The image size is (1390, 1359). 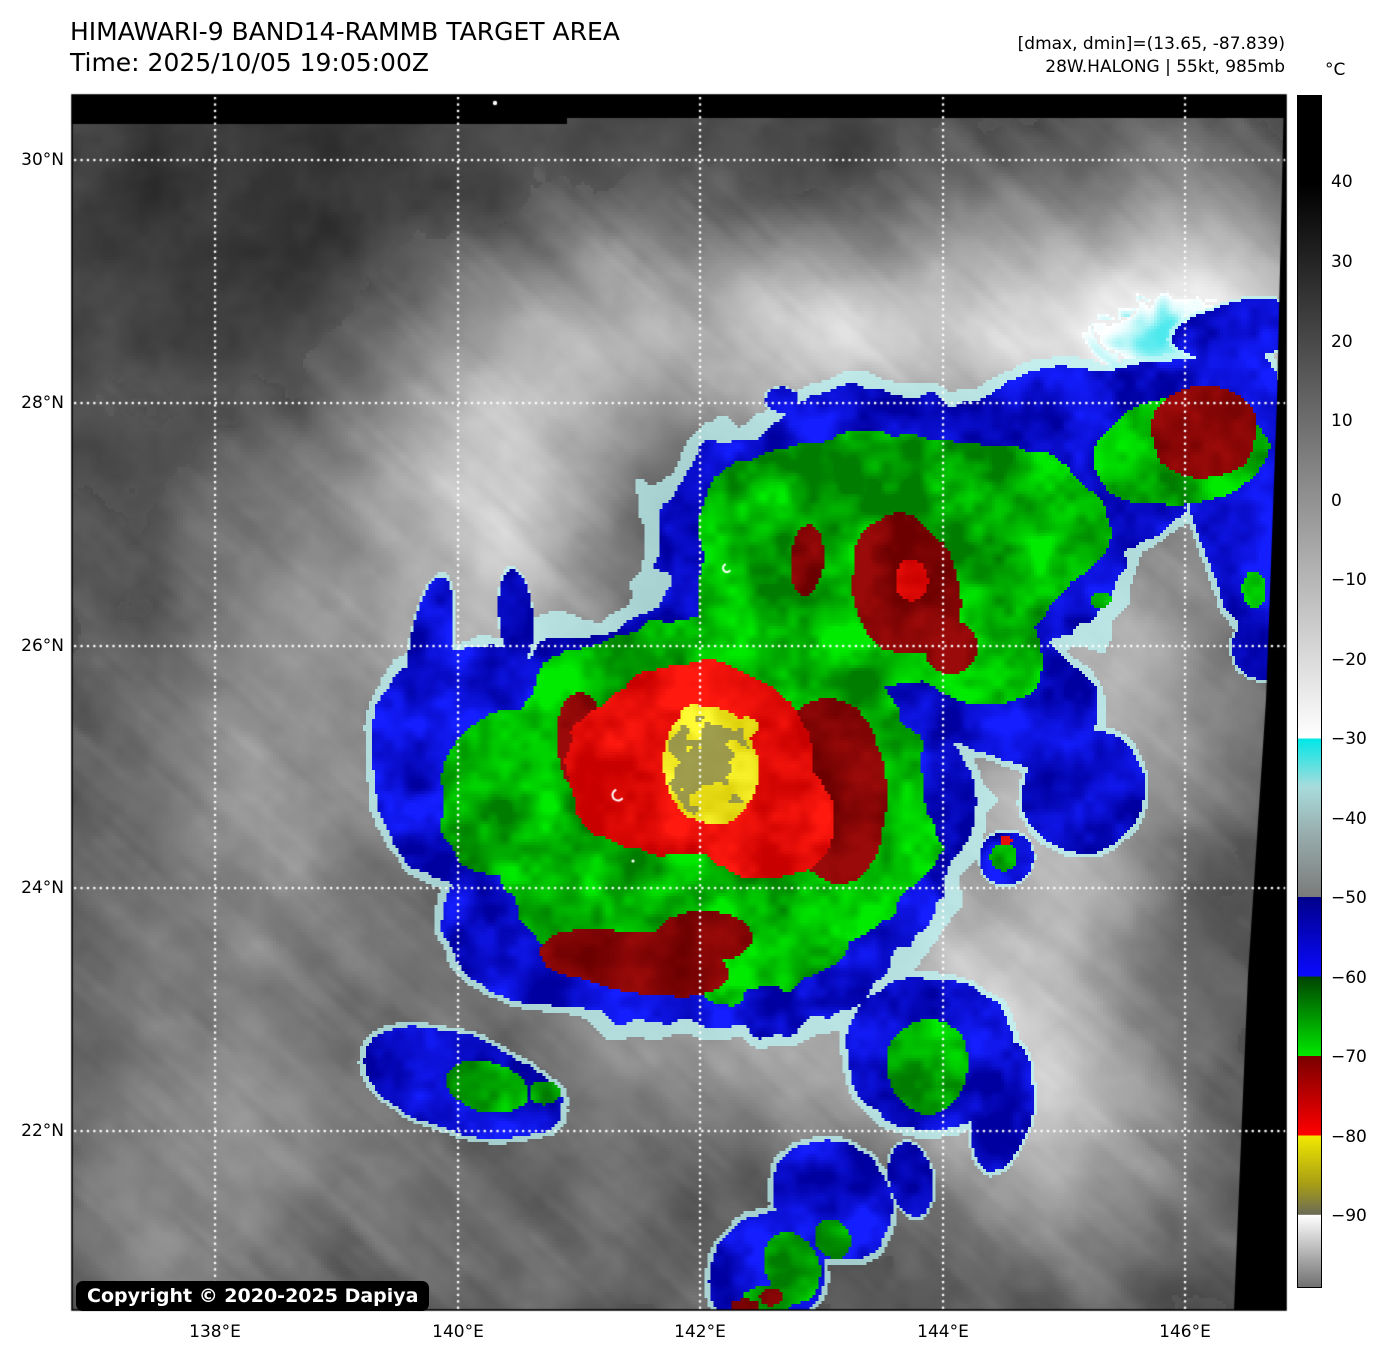 I want to click on colorbar-tick: −50, so click(x=1349, y=898).